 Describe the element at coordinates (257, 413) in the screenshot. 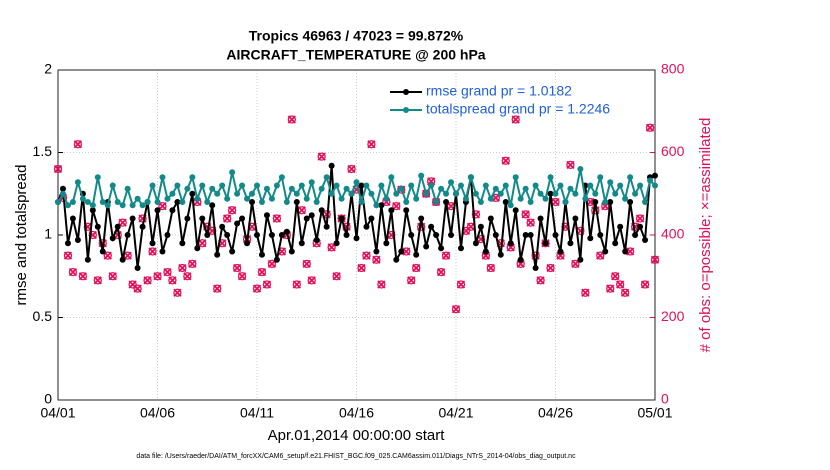

I see `x-tick-label: 04/11` at that location.